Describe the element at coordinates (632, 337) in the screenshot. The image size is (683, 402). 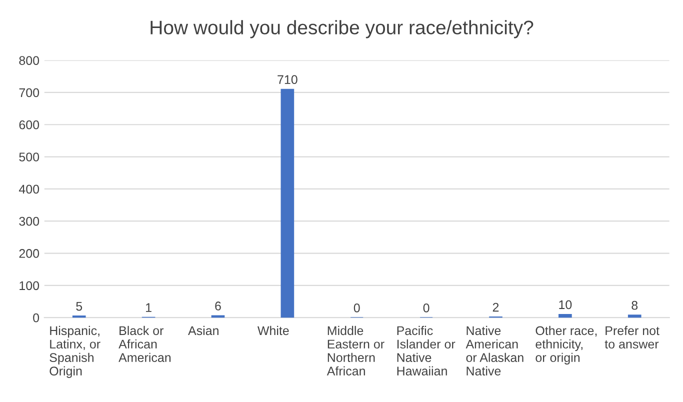
I see `x-tick-label: Prefer not to answer` at that location.